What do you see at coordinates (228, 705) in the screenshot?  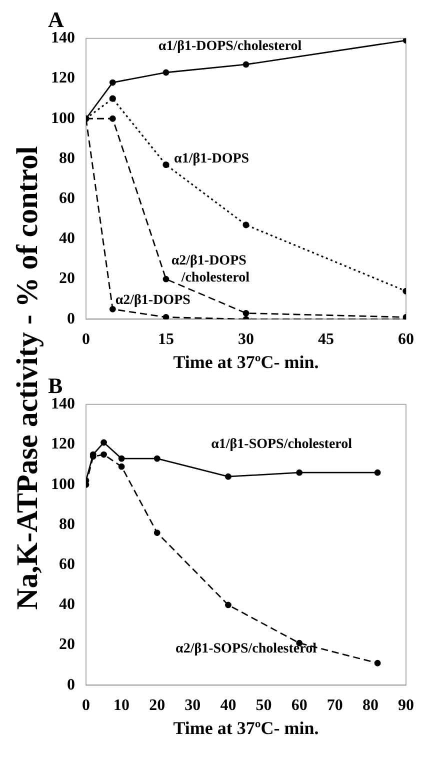 I see `x-tick-label: 40` at bounding box center [228, 705].